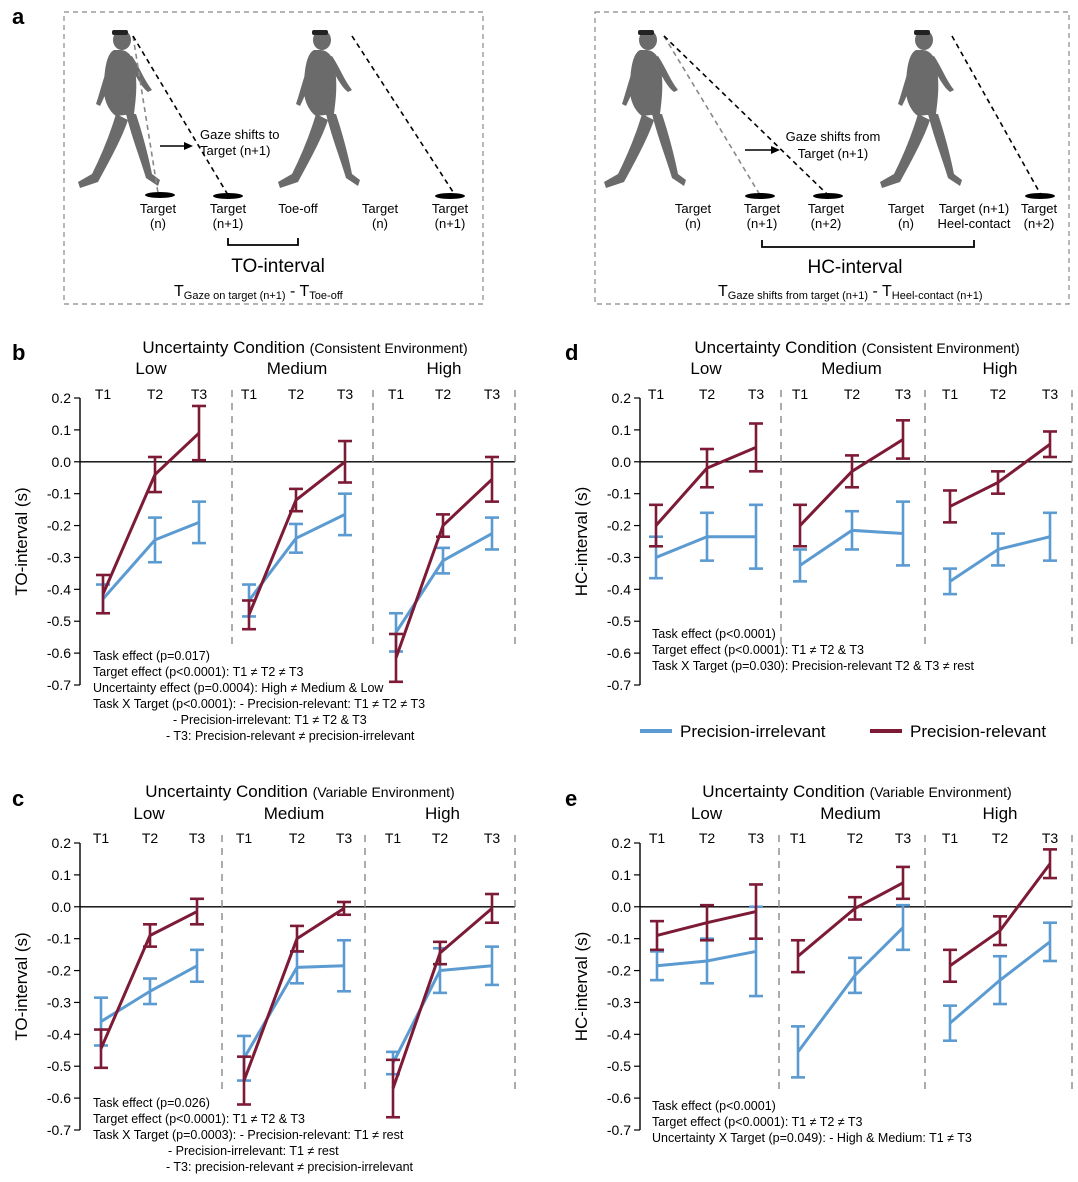 Image resolution: width=1078 pixels, height=1182 pixels. I want to click on panel-letter-c: c, so click(18, 798).